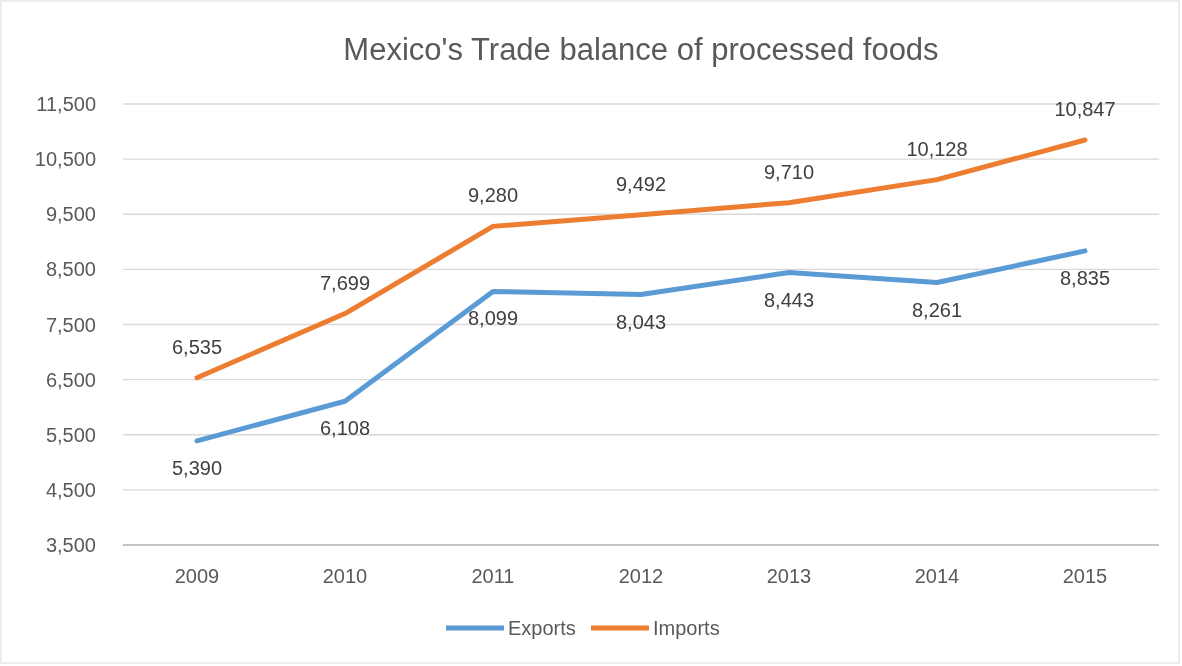 Image resolution: width=1182 pixels, height=666 pixels. Describe the element at coordinates (345, 428) in the screenshot. I see `data-label: 6,108` at that location.